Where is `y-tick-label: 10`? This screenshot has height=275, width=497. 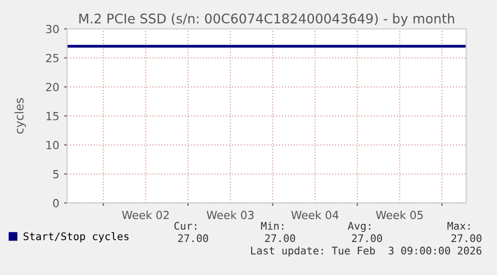 y-tick-label: 10 is located at coordinates (52, 145).